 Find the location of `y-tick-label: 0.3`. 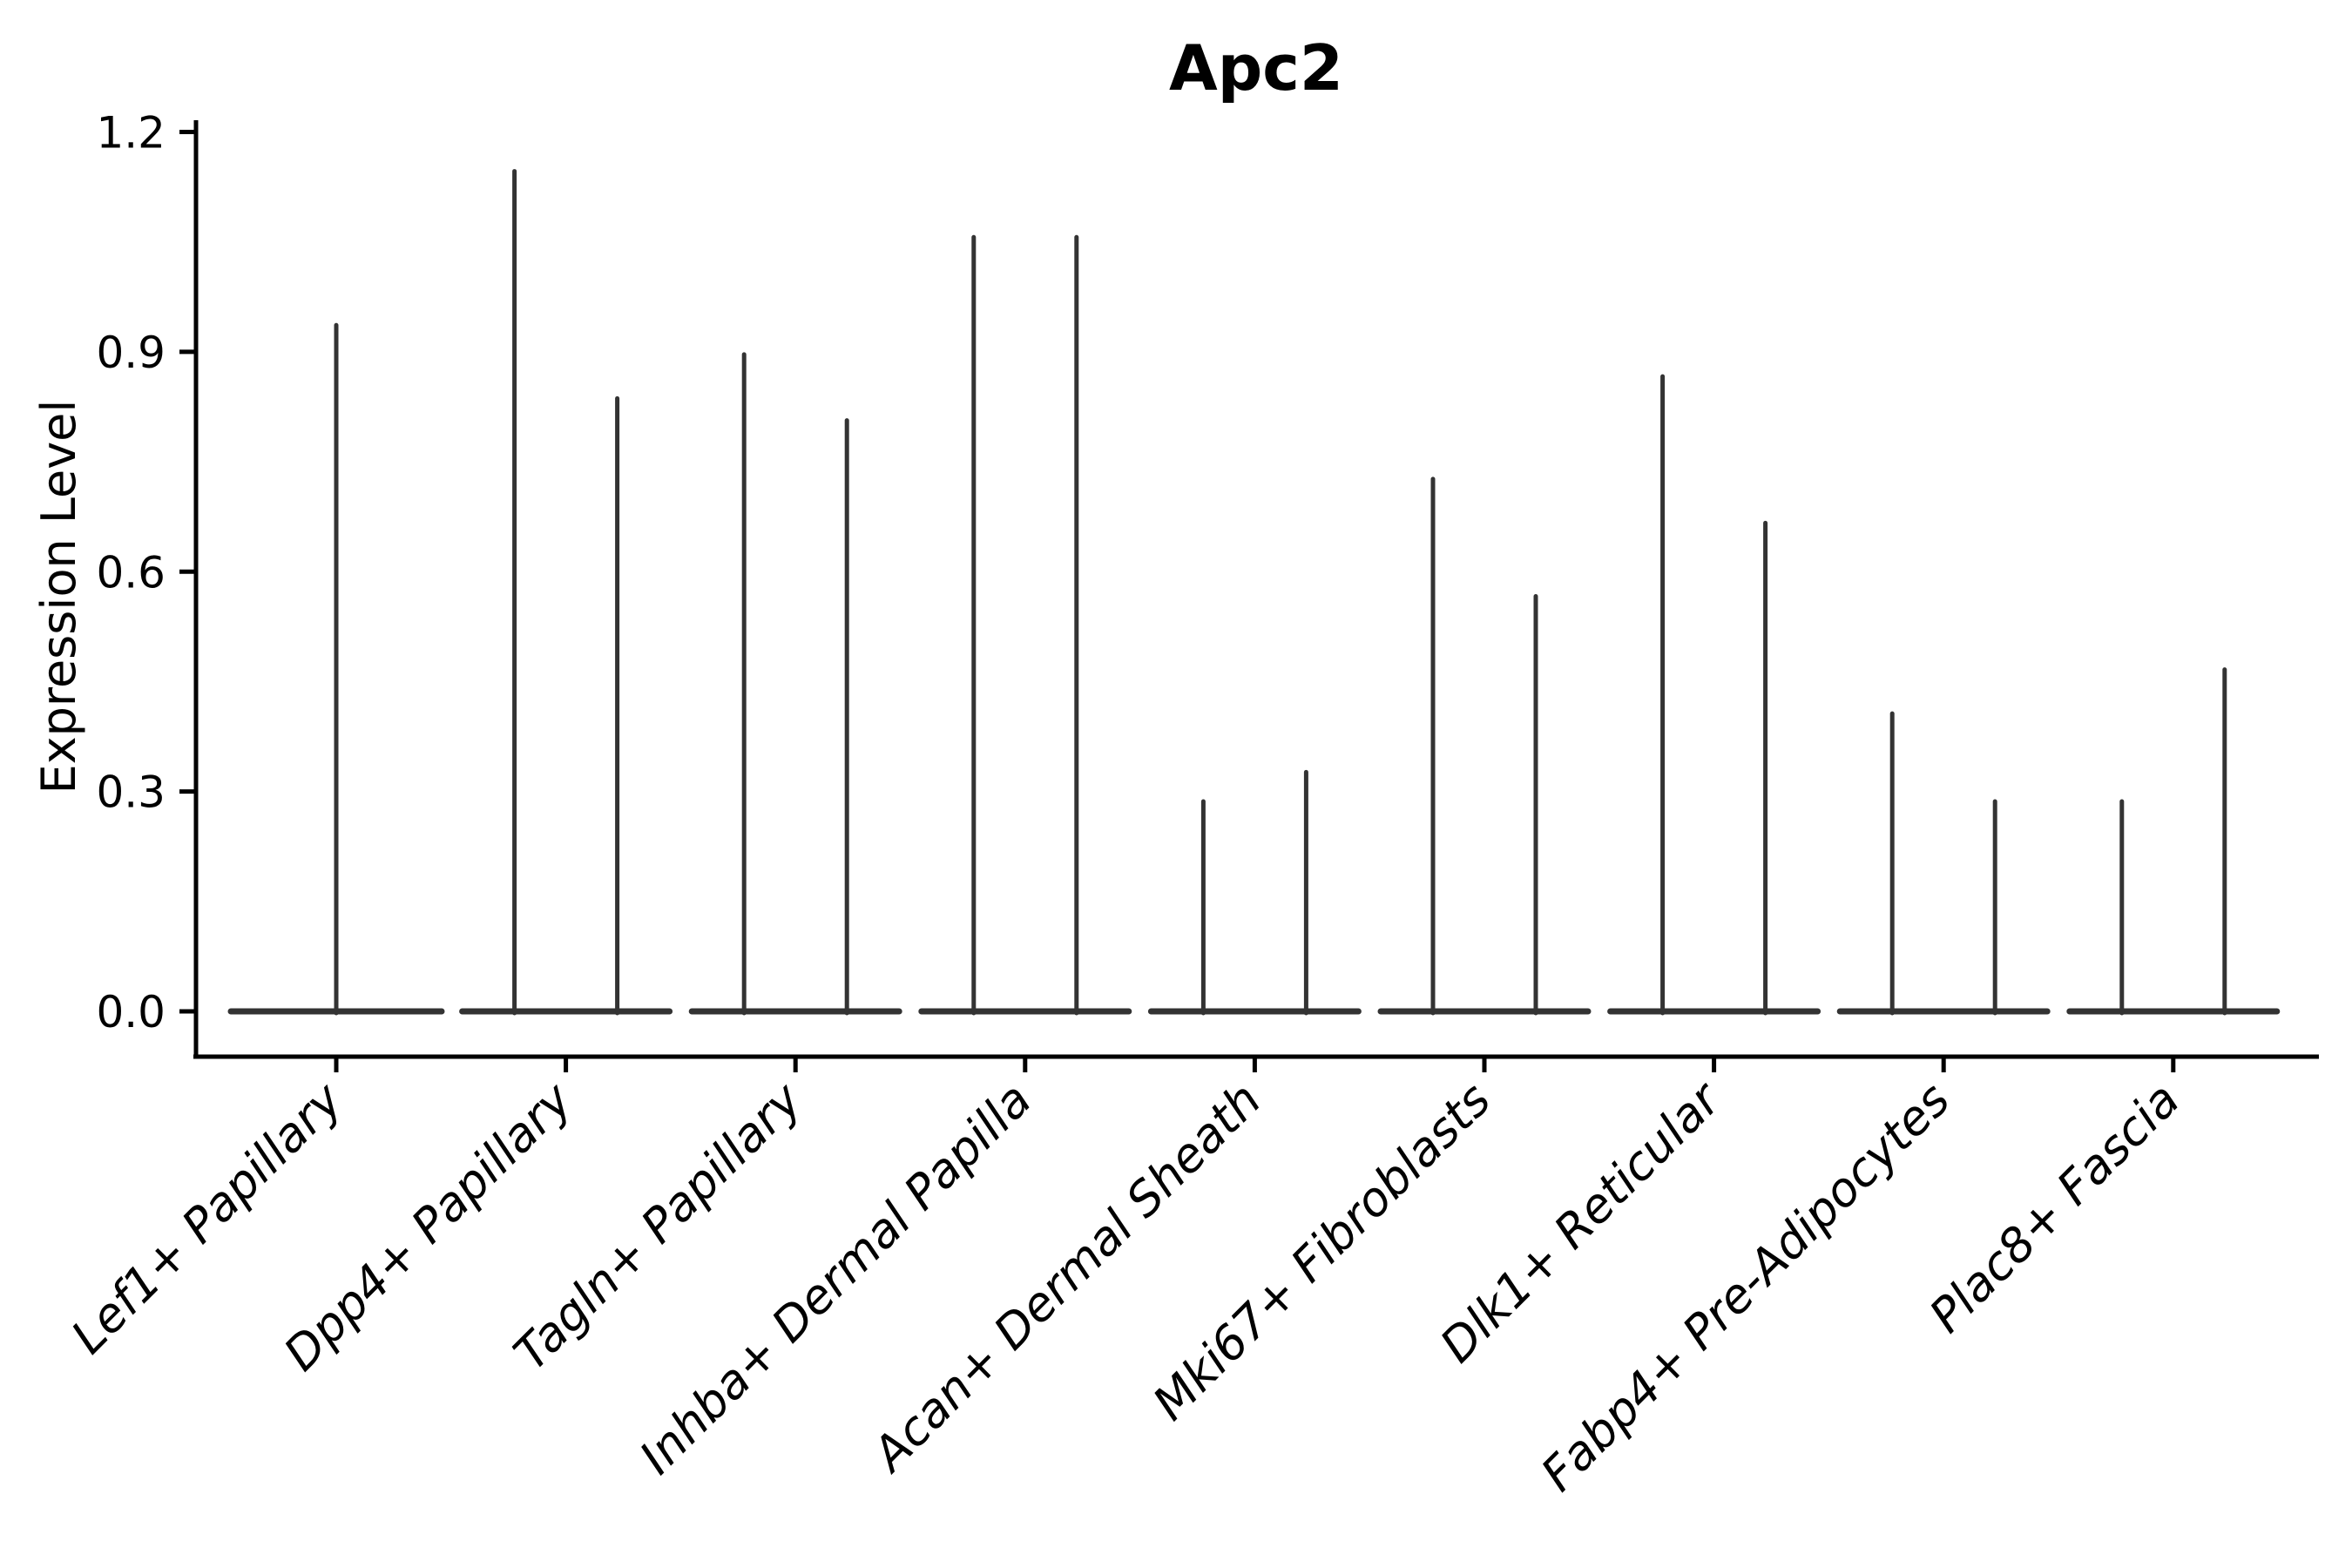

y-tick-label: 0.3 is located at coordinates (131, 792).